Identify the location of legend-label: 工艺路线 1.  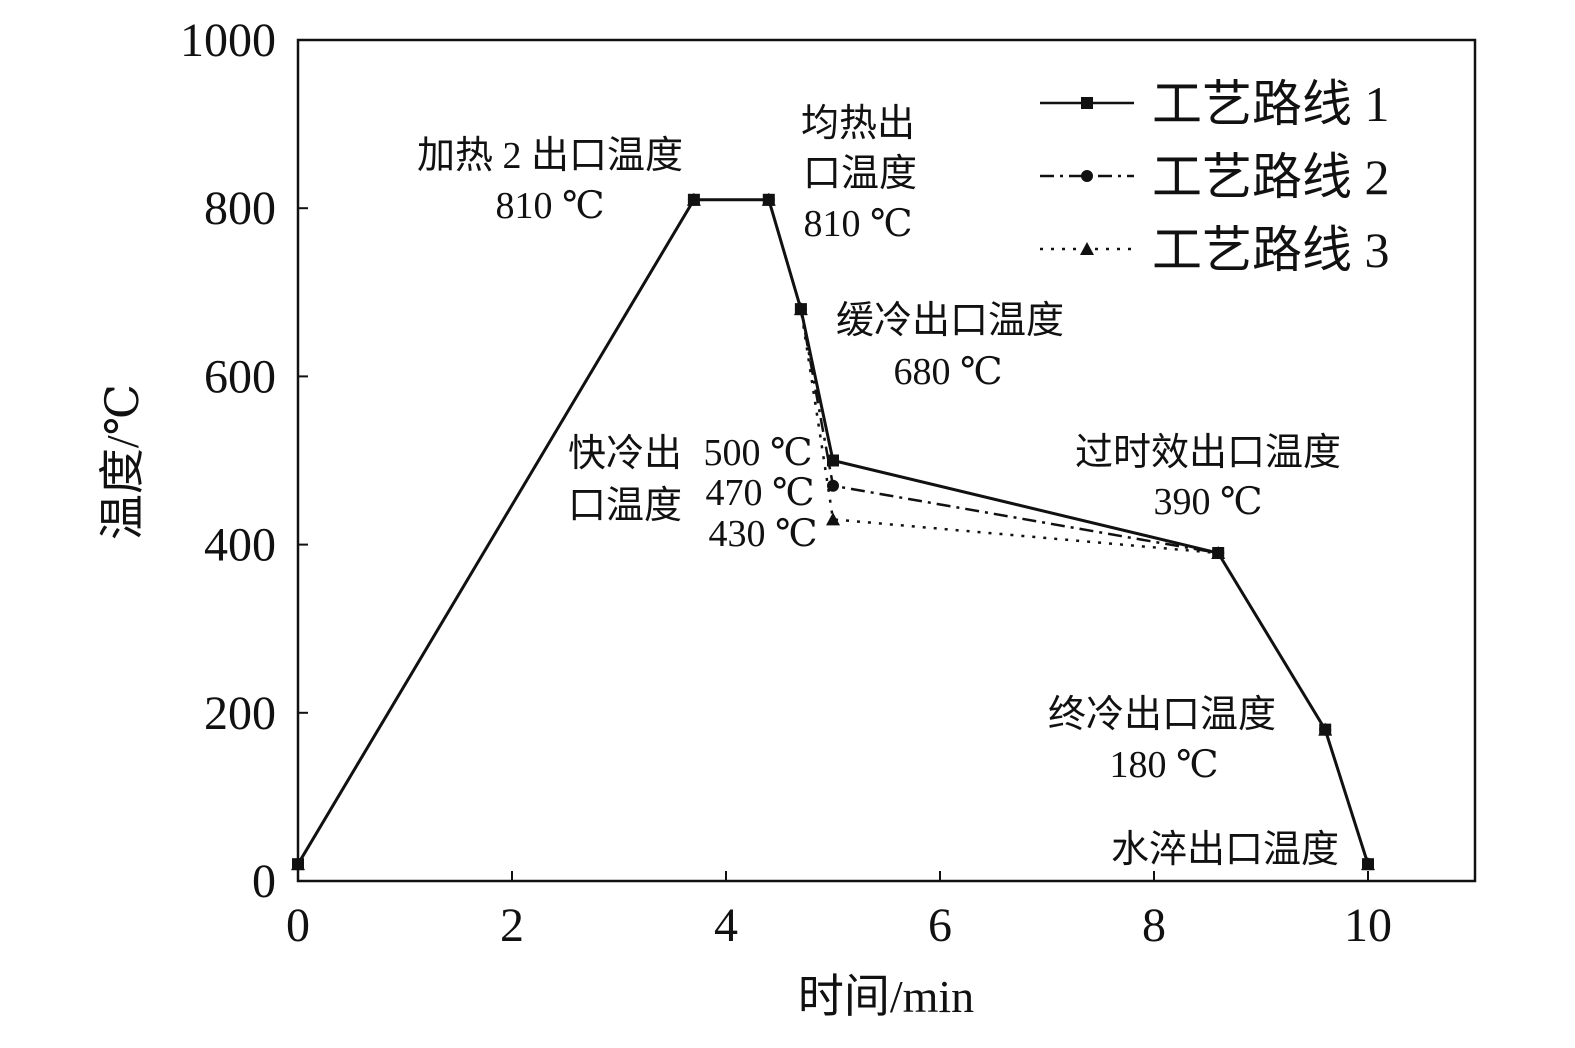
(1271, 104).